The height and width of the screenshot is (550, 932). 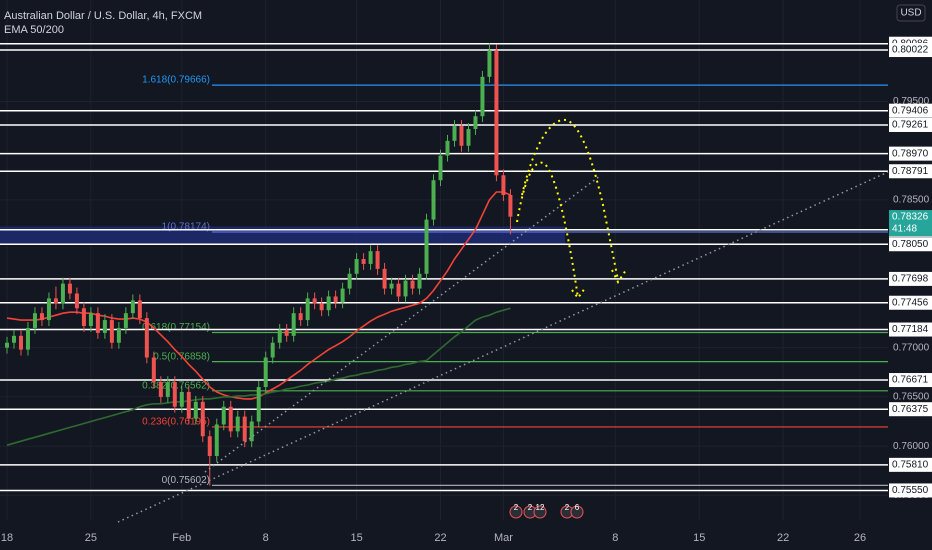 I want to click on level-label: 0.76375, so click(x=910, y=409).